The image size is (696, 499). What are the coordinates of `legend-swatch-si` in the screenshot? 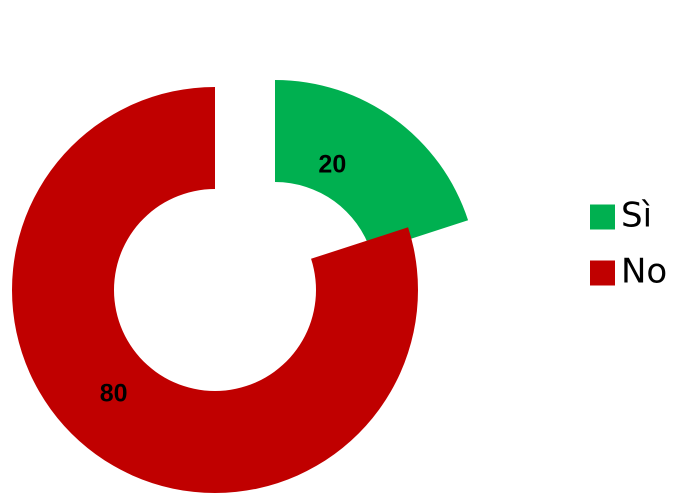 It's located at (602, 217).